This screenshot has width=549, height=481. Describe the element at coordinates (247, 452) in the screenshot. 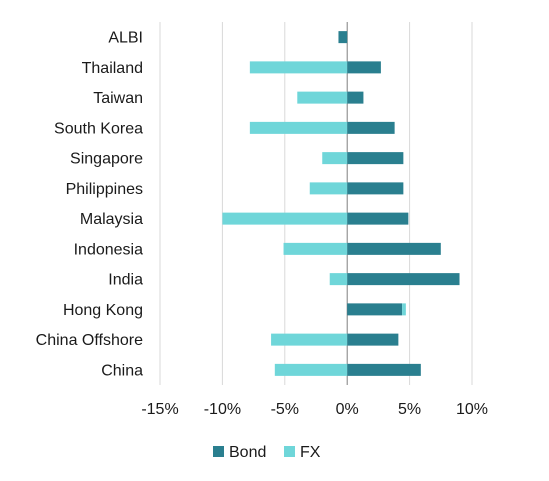

I see `legend-label-bond: Bond` at that location.